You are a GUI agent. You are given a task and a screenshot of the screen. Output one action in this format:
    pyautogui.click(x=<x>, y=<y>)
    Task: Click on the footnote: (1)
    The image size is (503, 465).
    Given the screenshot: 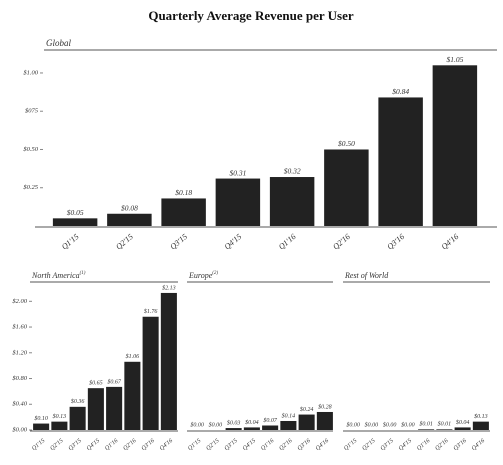 What is the action you would take?
    pyautogui.click(x=83, y=273)
    